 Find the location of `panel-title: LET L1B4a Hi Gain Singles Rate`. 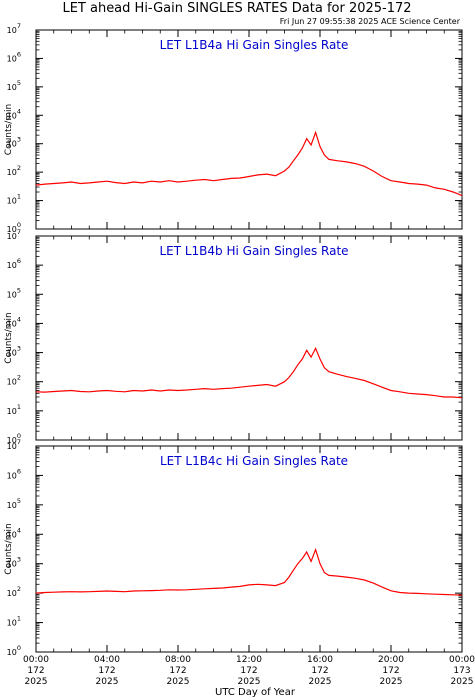

panel-title: LET L1B4a Hi Gain Singles Rate is located at coordinates (254, 45).